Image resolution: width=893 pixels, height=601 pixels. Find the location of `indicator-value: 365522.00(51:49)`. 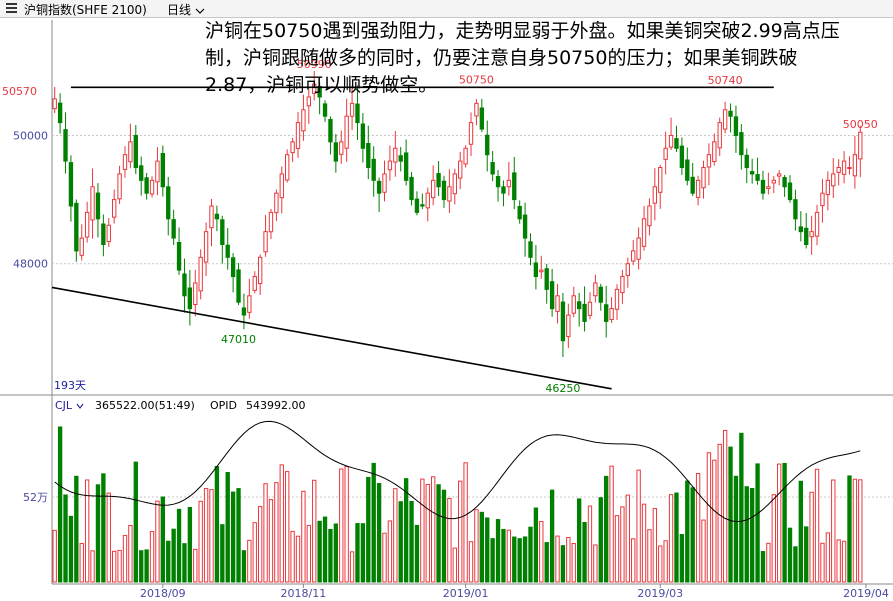

indicator-value: 365522.00(51:49) is located at coordinates (145, 405).